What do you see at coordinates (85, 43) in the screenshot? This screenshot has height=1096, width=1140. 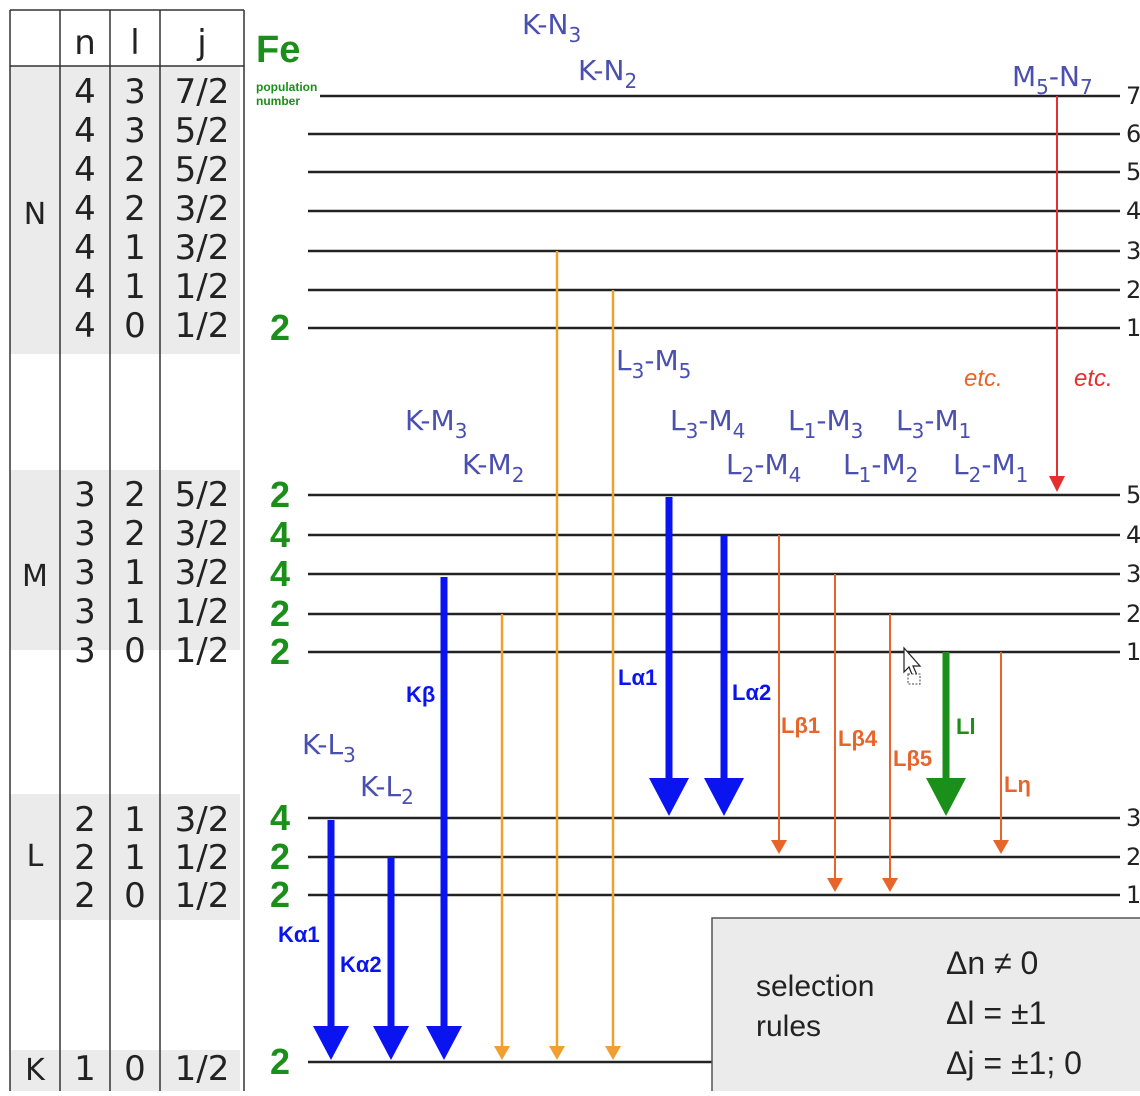 I see `header-n: n` at bounding box center [85, 43].